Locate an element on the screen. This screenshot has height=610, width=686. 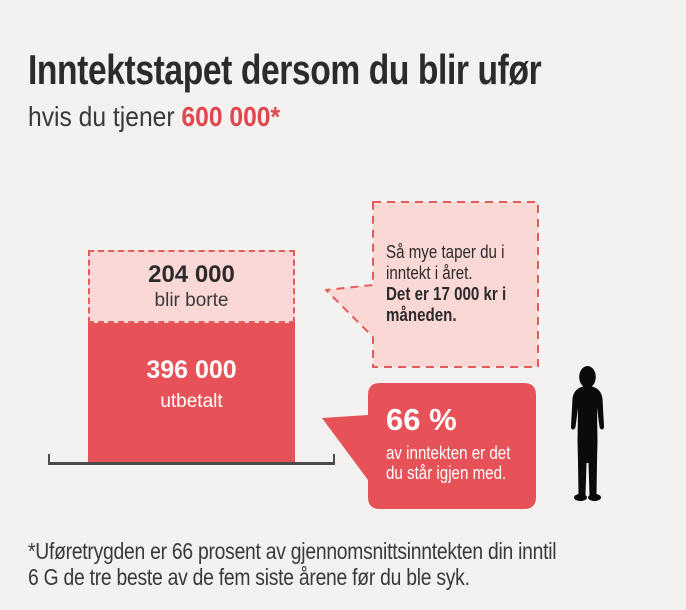
subtitle-prefix: hvis du tjener is located at coordinates (105, 116).